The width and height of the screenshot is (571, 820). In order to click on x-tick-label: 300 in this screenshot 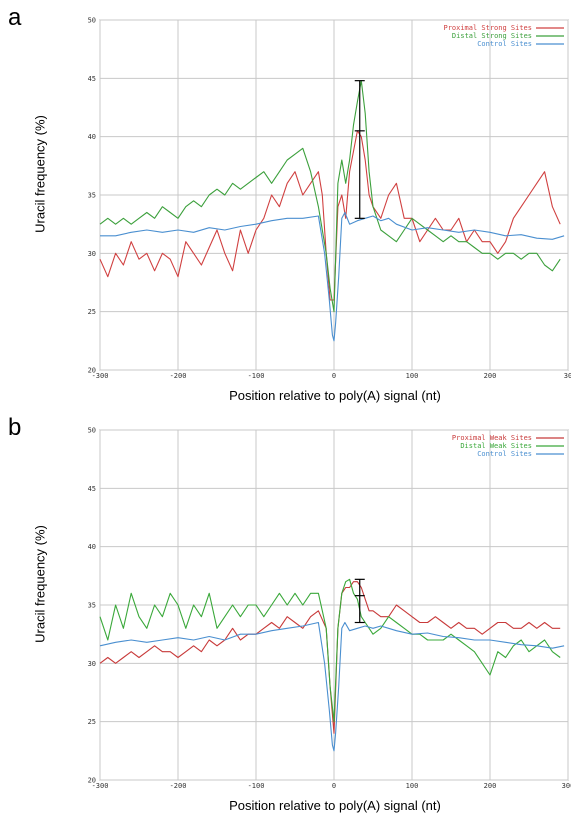, I will do `click(566, 786)`.